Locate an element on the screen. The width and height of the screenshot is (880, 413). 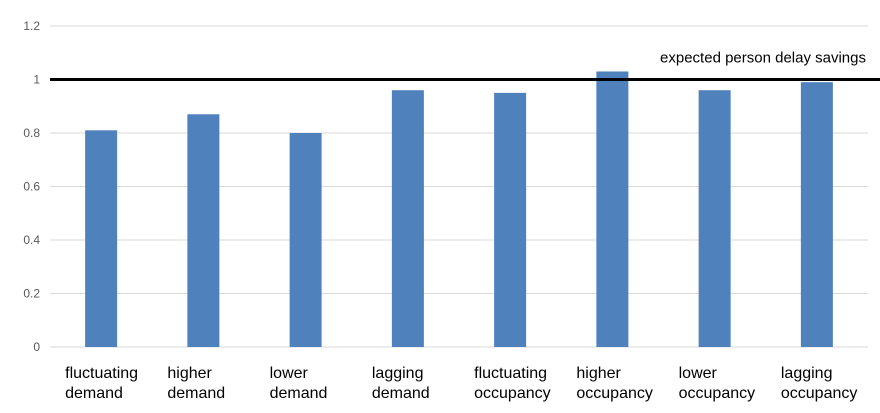
y-tick-label: 0.4 is located at coordinates (31, 240).